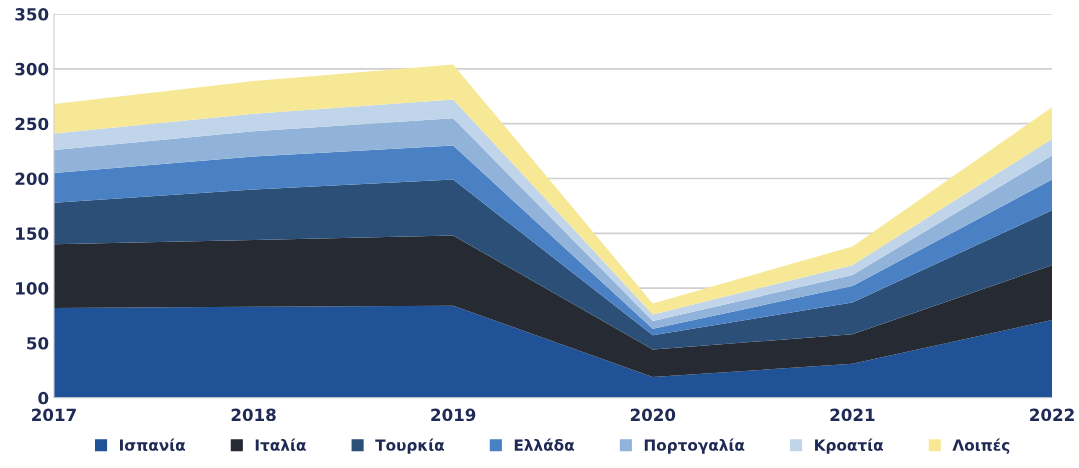  Describe the element at coordinates (453, 415) in the screenshot. I see `x-tick-label: 2019` at that location.